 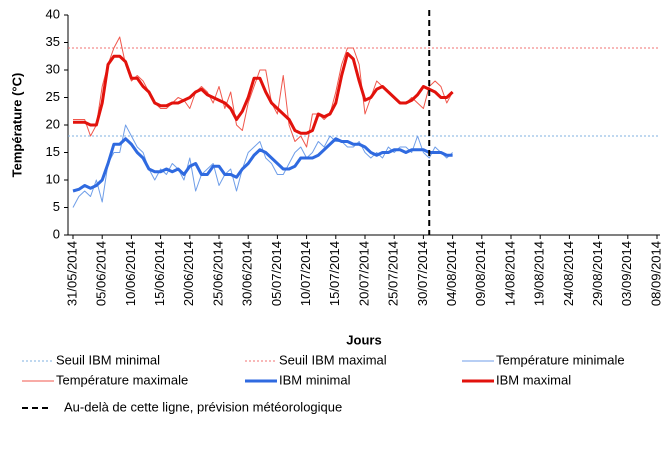 I want to click on x-tick-label: 10/06/2014, so click(x=130, y=273).